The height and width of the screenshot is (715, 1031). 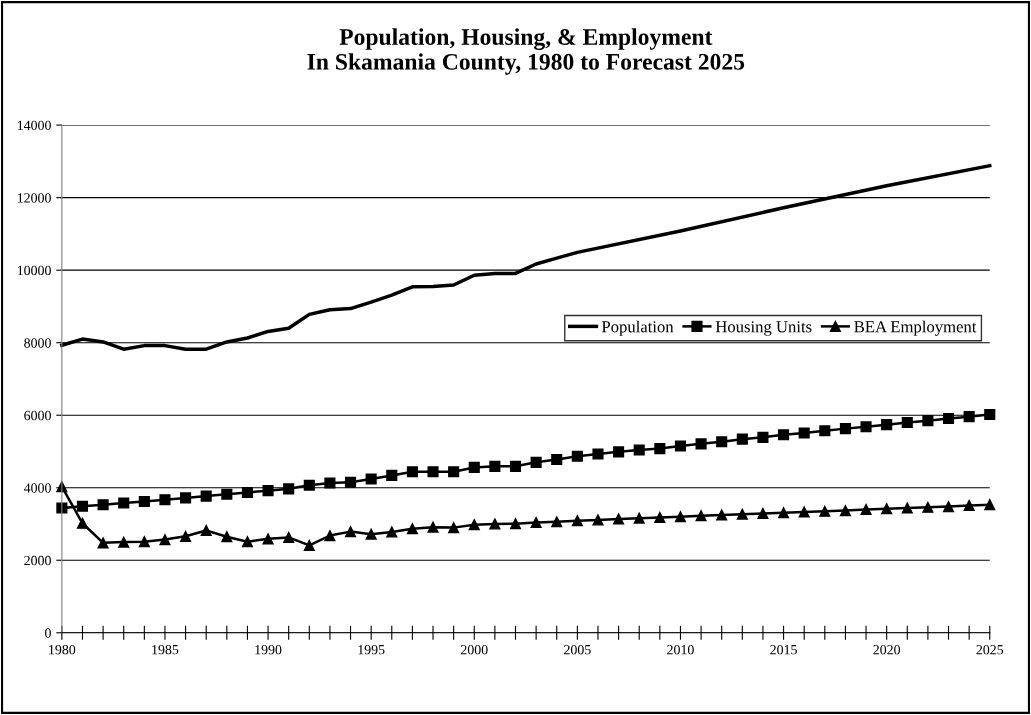 What do you see at coordinates (34, 125) in the screenshot?
I see `y-tick-label: 14000` at bounding box center [34, 125].